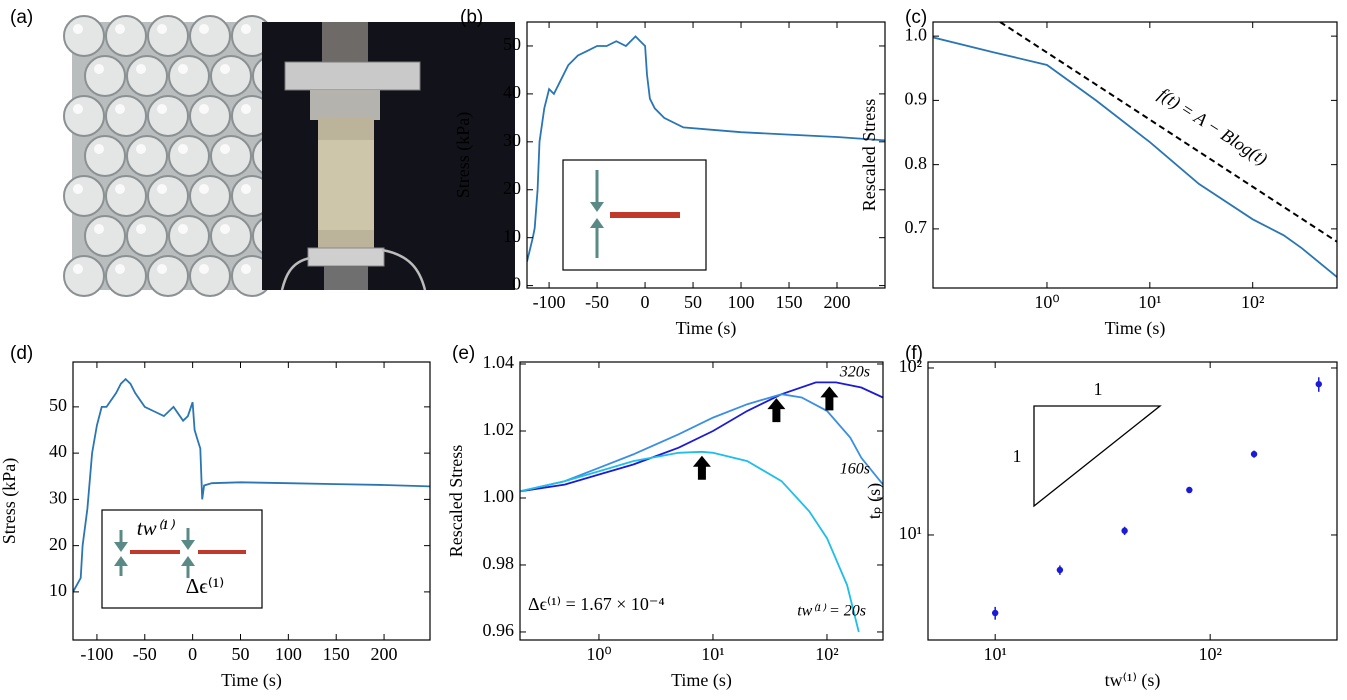 The width and height of the screenshot is (1347, 700). I want to click on y-tick-label: 50, so click(512, 44).